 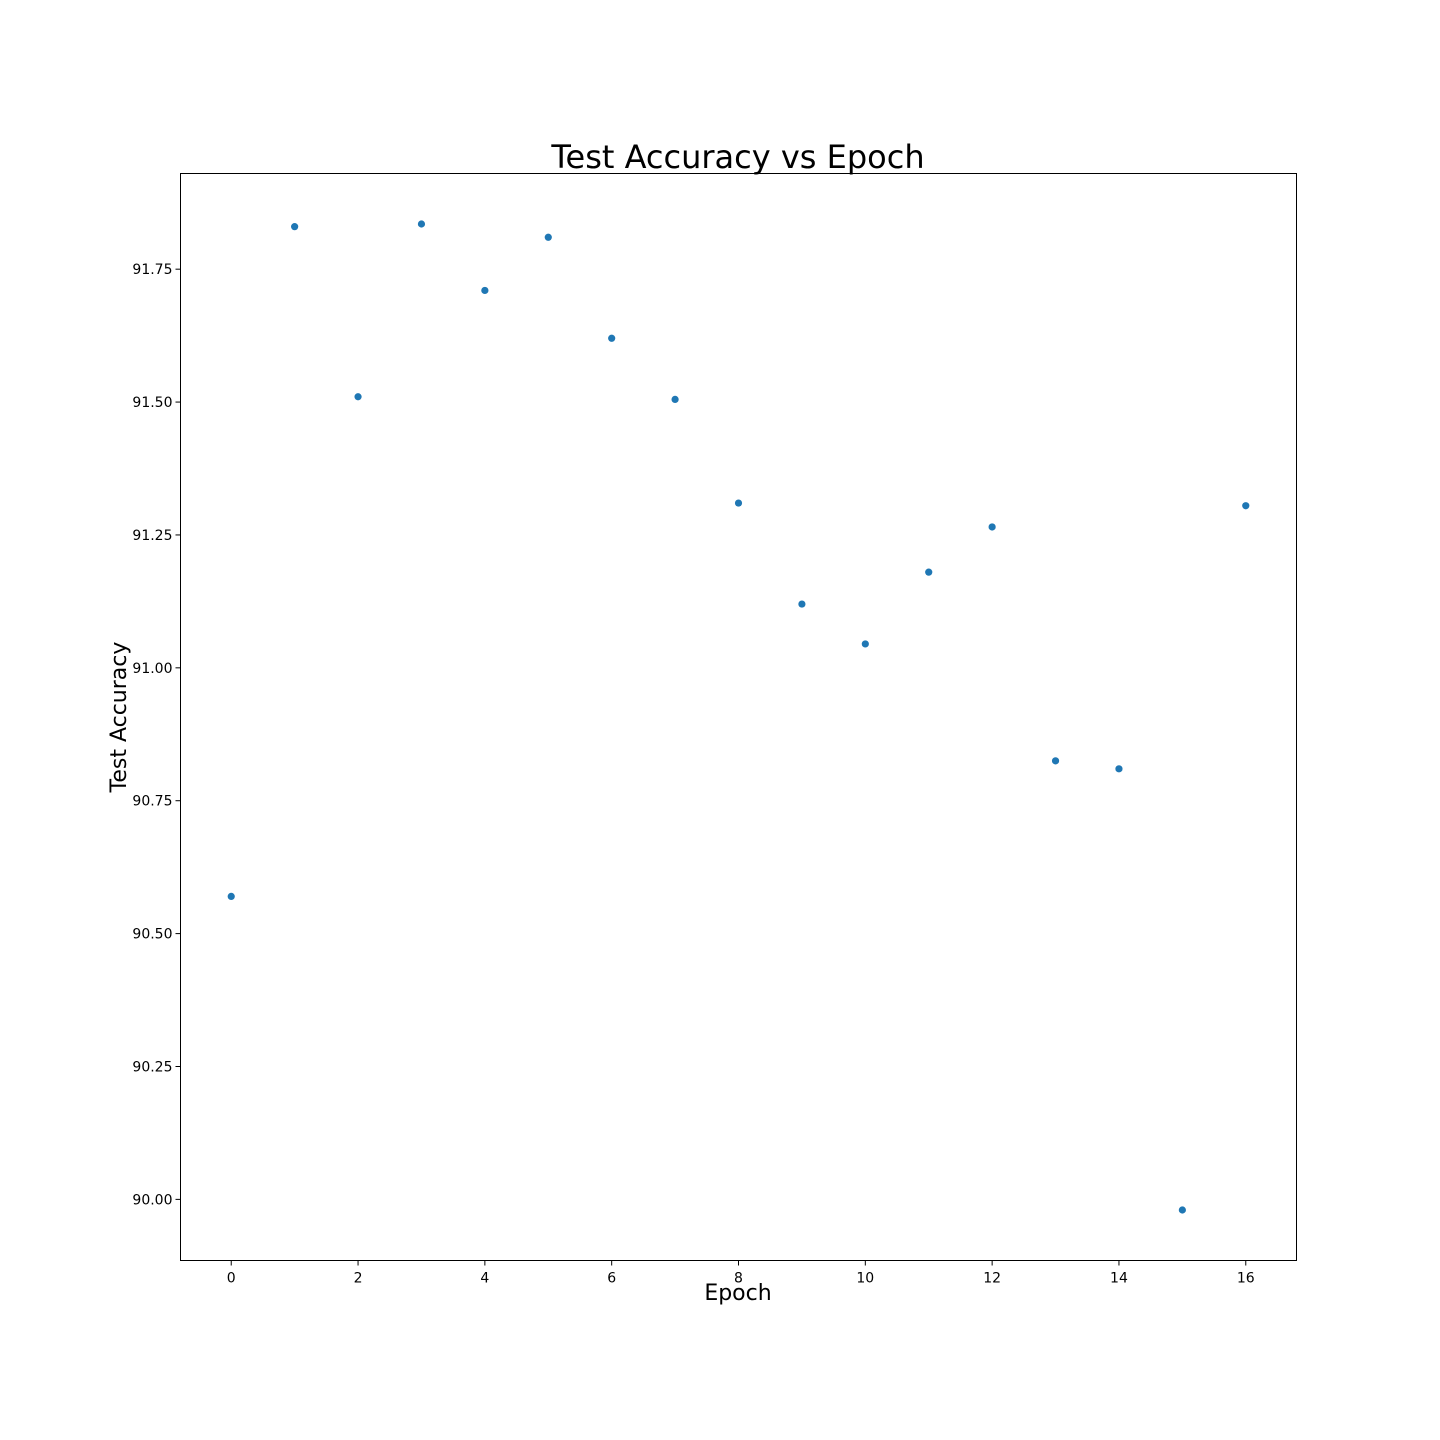 What do you see at coordinates (737, 1293) in the screenshot?
I see `x-axis-label: Epoch` at bounding box center [737, 1293].